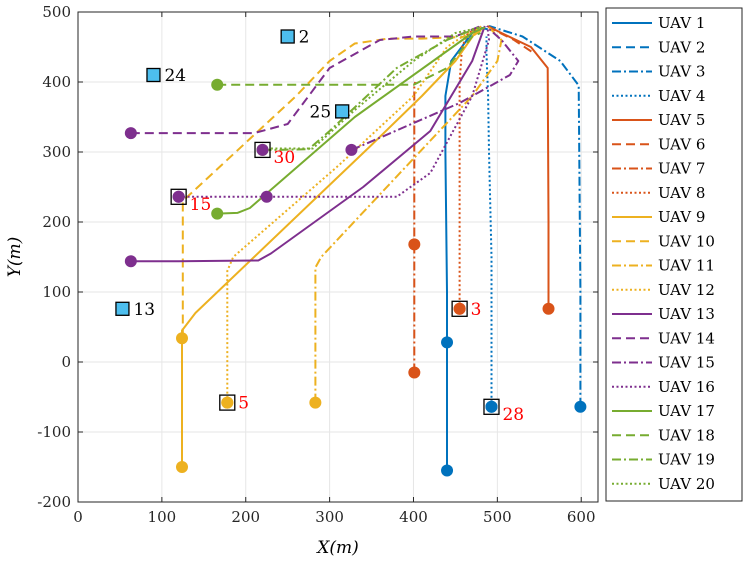  I want to click on legend-label: UAV 9, so click(681, 217).